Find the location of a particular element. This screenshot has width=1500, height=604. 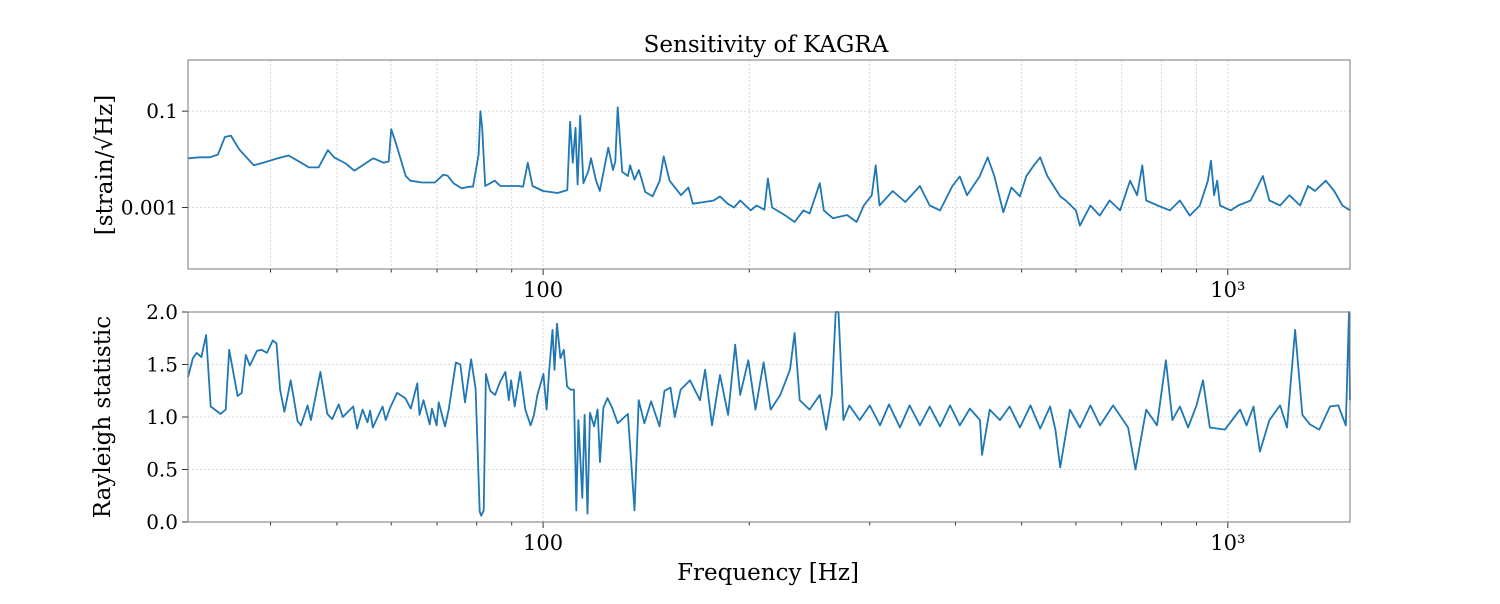

chart-title: Sensitivity of KAGRA is located at coordinates (766, 45).